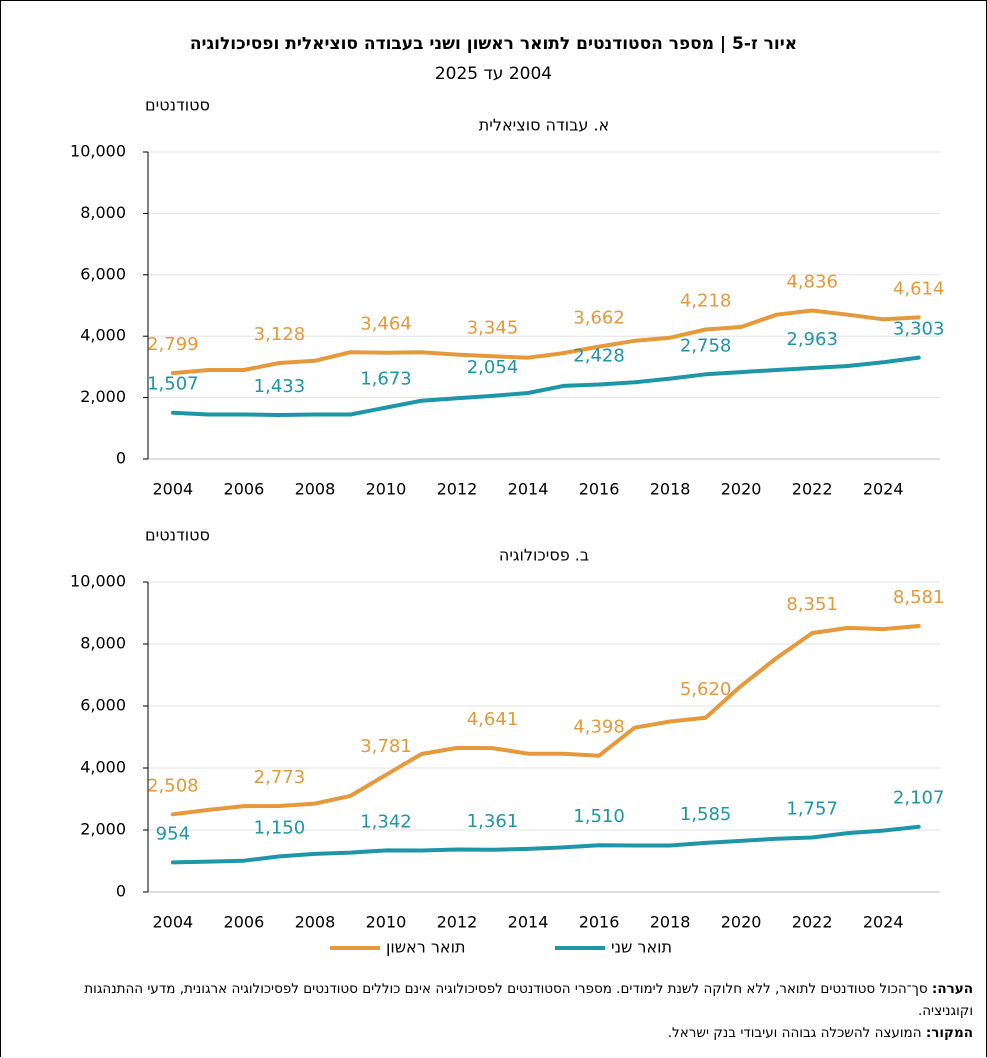 Image resolution: width=987 pixels, height=1058 pixels. I want to click on data-label: 3,781, so click(386, 746).